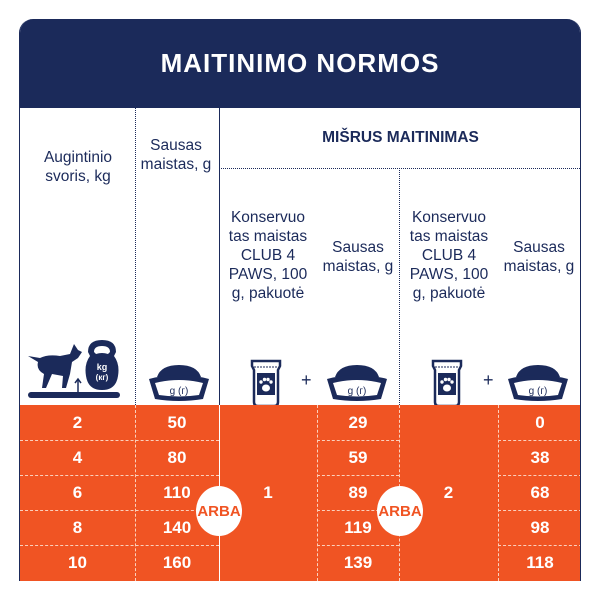 The image size is (600, 600). What do you see at coordinates (448, 492) in the screenshot?
I see `mix2-pouches: 2` at bounding box center [448, 492].